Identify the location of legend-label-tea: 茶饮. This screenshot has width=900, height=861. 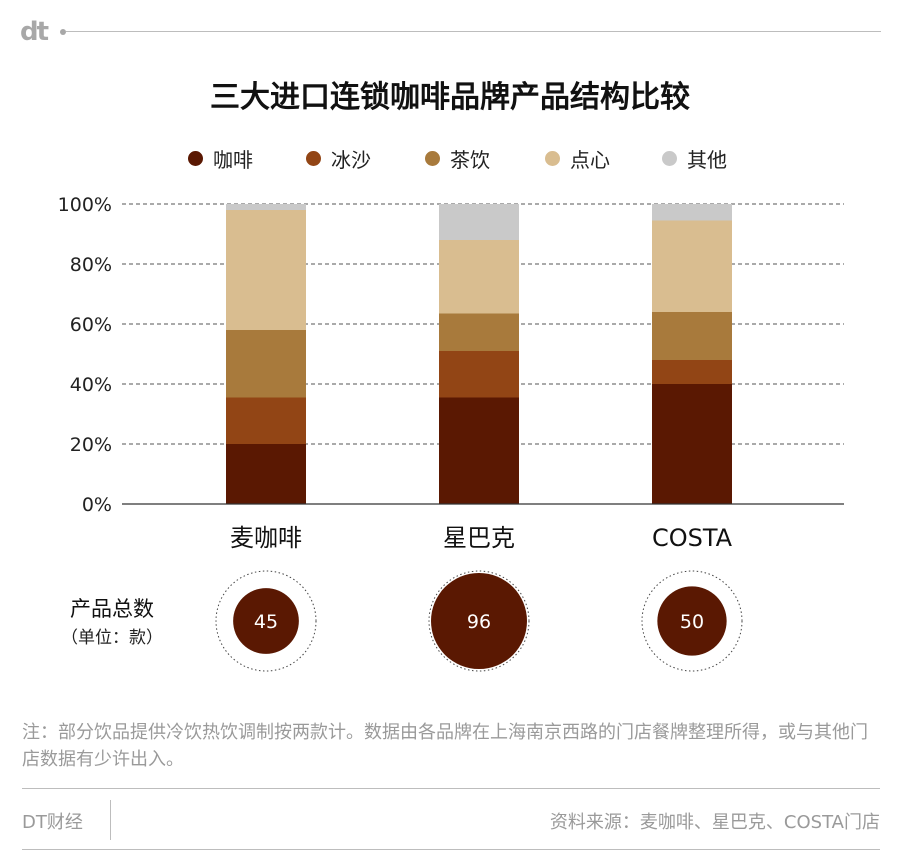
(470, 159).